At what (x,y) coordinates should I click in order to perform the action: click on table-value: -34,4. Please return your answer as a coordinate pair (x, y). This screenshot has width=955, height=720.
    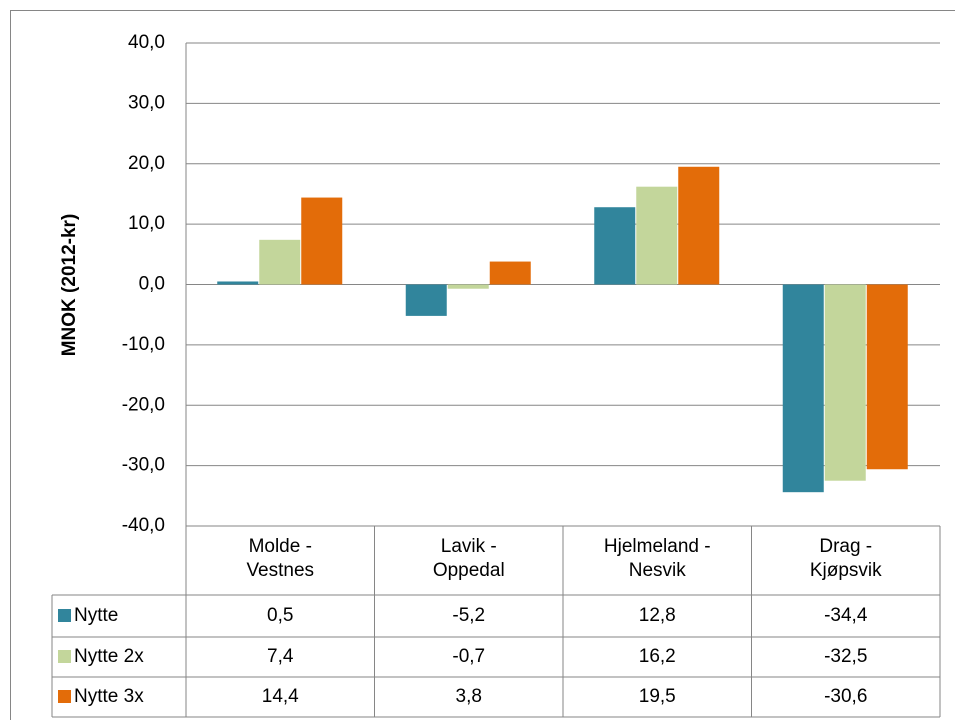
    Looking at the image, I should click on (846, 615).